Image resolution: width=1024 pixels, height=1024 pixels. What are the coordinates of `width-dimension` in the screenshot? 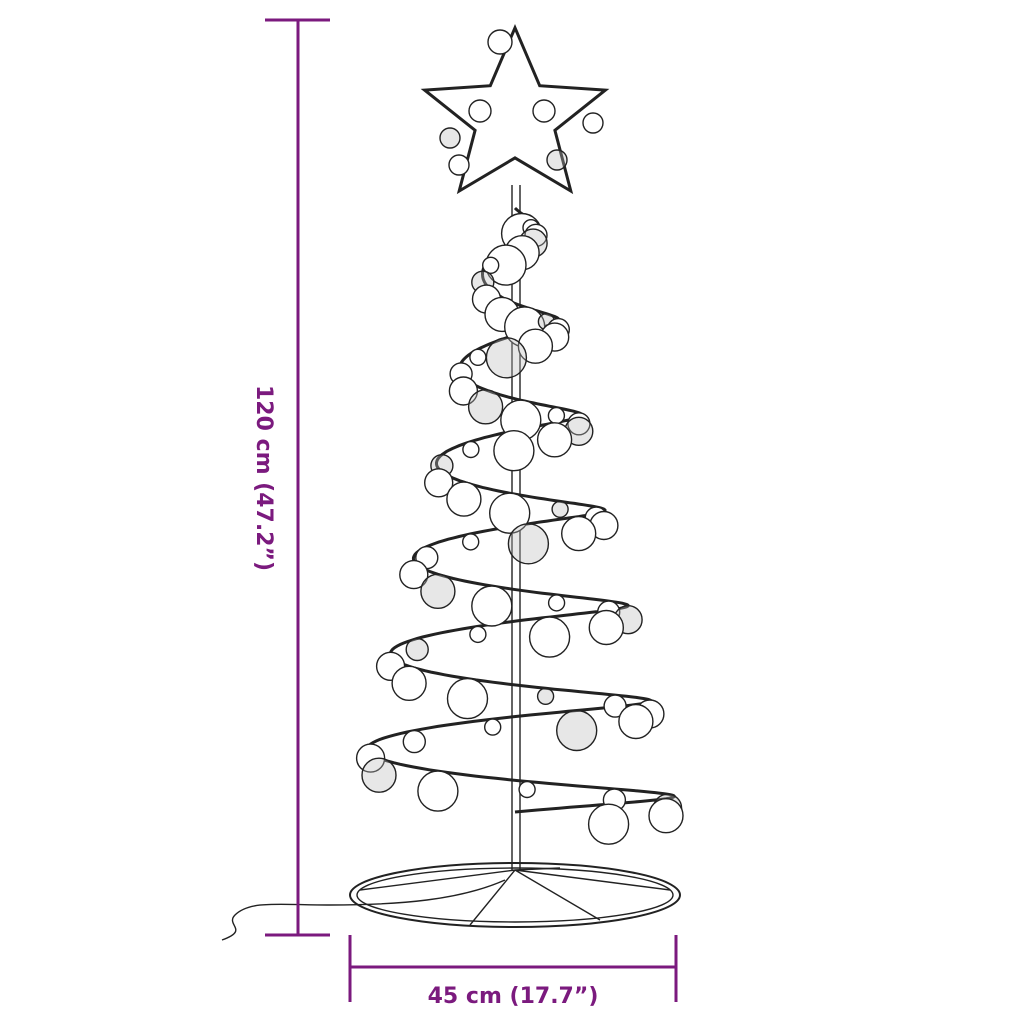 It's located at (513, 968).